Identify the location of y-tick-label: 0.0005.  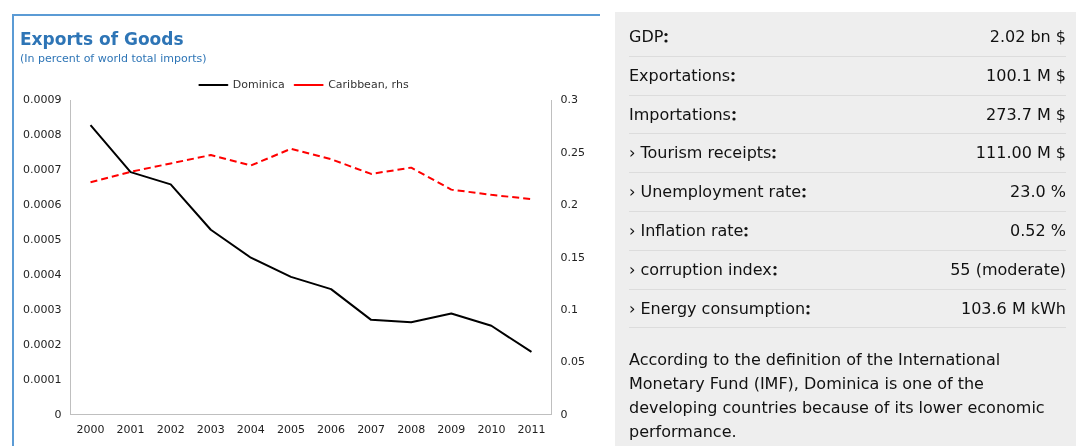
(42, 240).